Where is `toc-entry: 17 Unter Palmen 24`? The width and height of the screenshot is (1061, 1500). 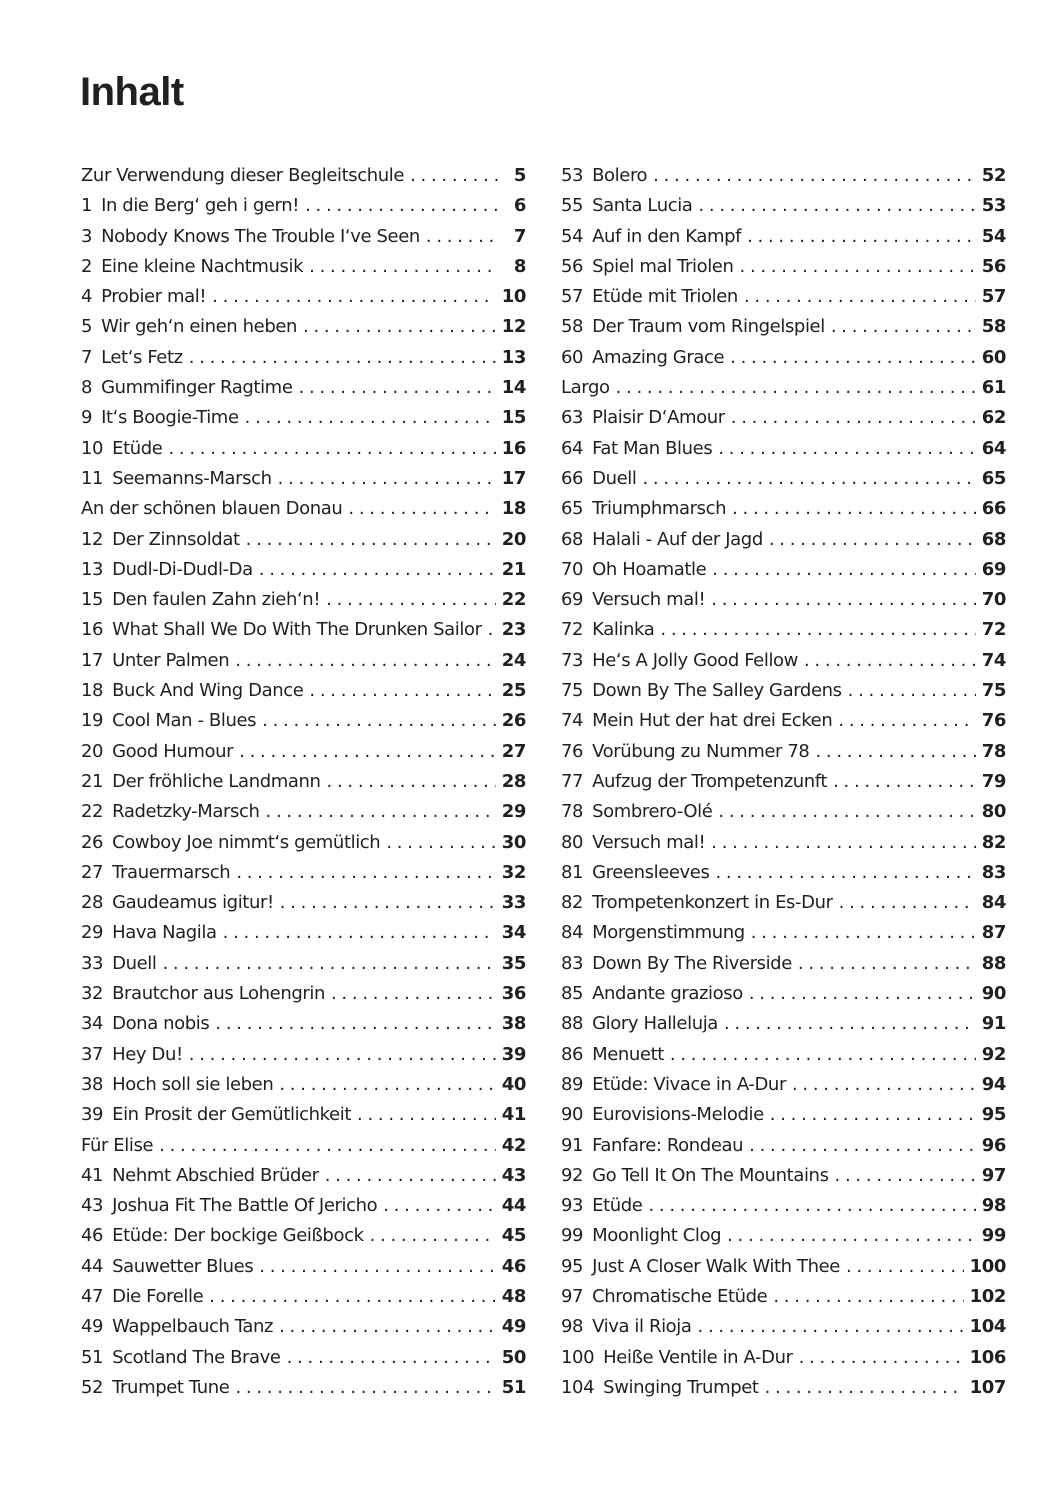 toc-entry: 17 Unter Palmen 24 is located at coordinates (303, 661).